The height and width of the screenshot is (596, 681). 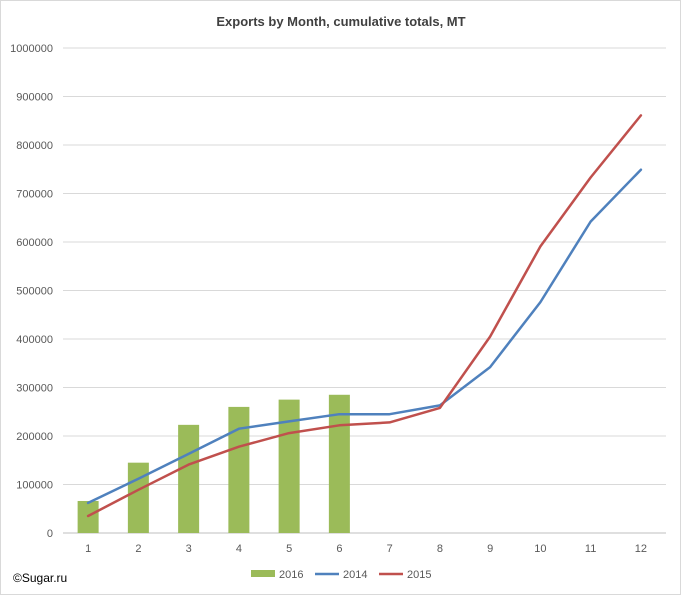 I want to click on y-tick-label: 500000, so click(x=34, y=292).